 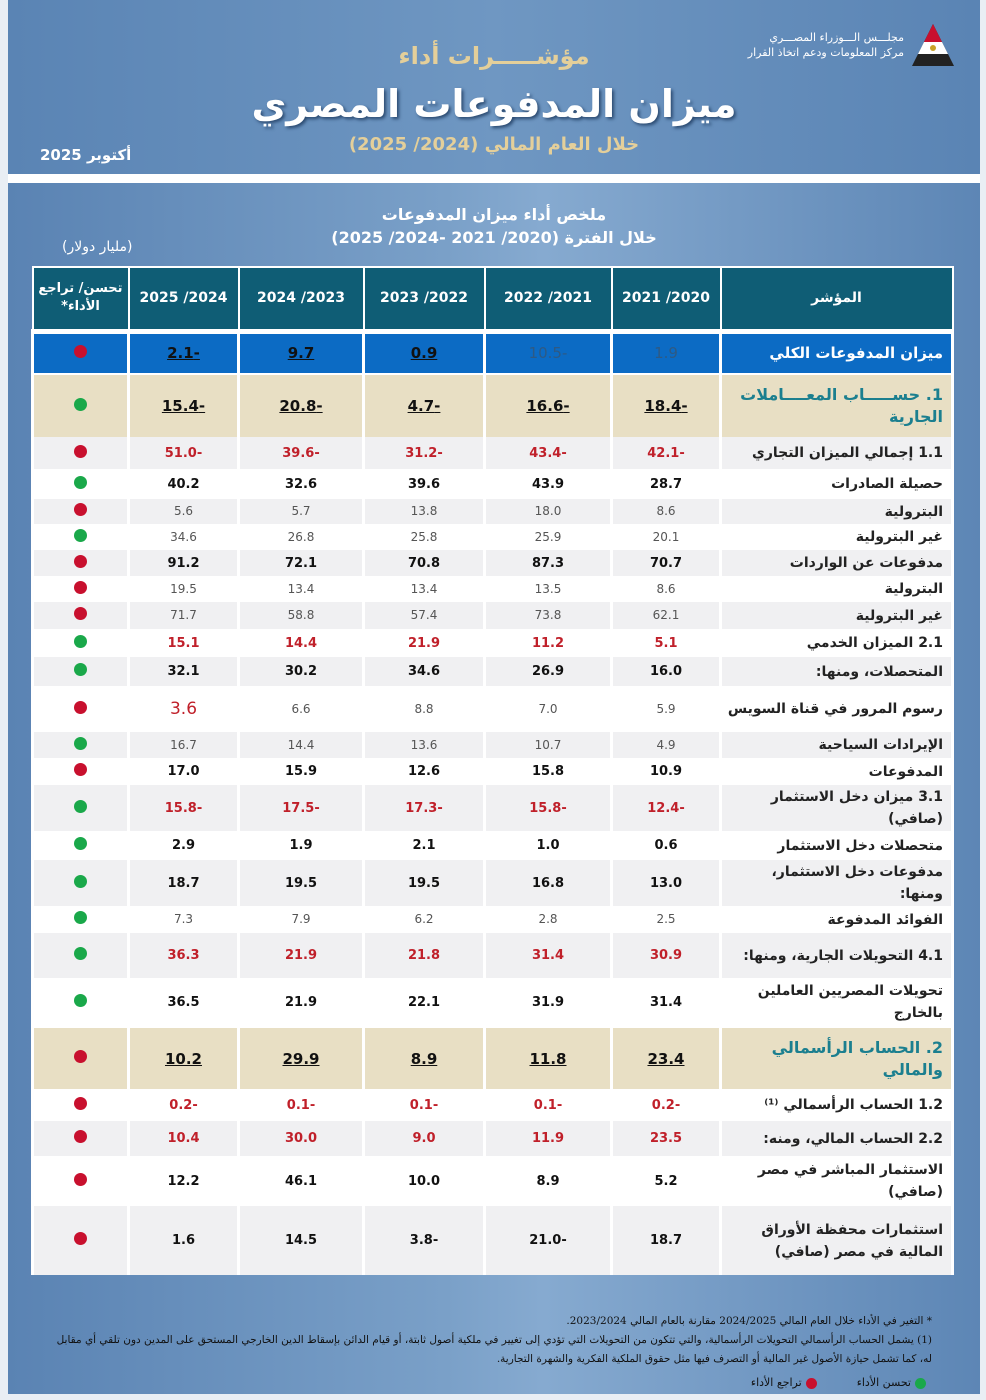 What do you see at coordinates (836, 745) in the screenshot?
I see `indicator-label: الإيرادات السياحية` at bounding box center [836, 745].